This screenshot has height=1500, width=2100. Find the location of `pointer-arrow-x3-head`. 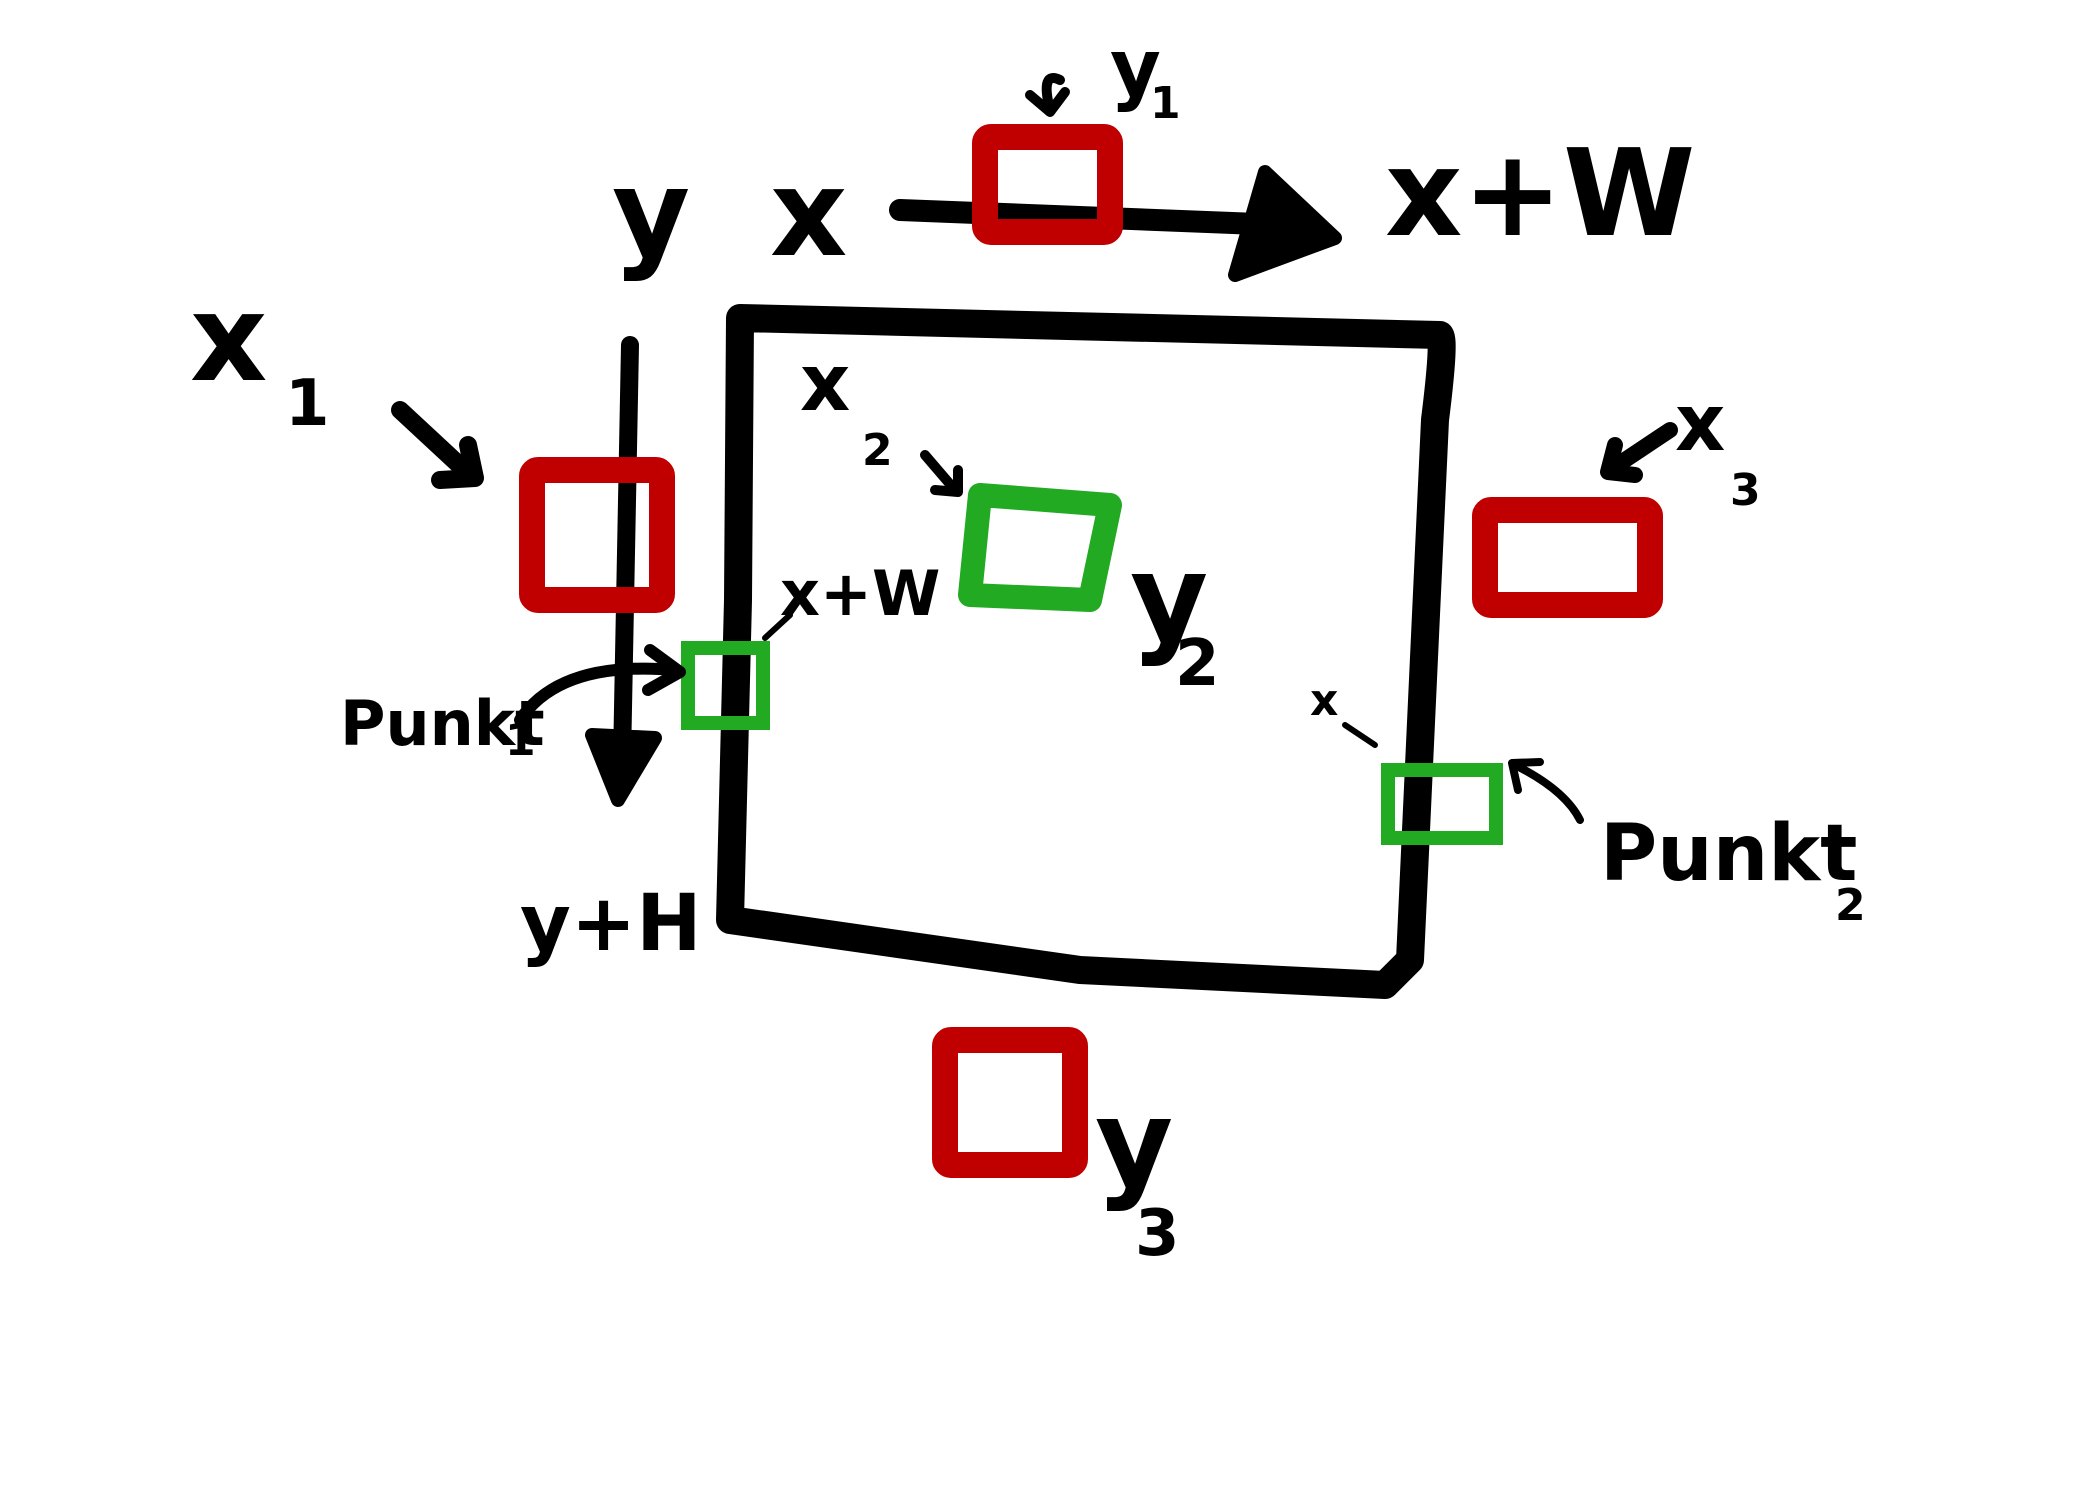

pointer-arrow-x3-head is located at coordinates (1621, 460).